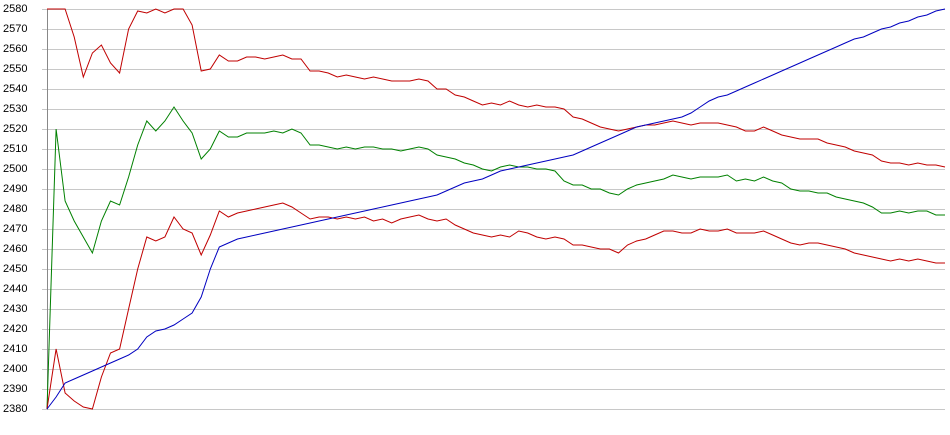 The width and height of the screenshot is (950, 435). Describe the element at coordinates (15, 369) in the screenshot. I see `y-tick-label: 2400` at that location.